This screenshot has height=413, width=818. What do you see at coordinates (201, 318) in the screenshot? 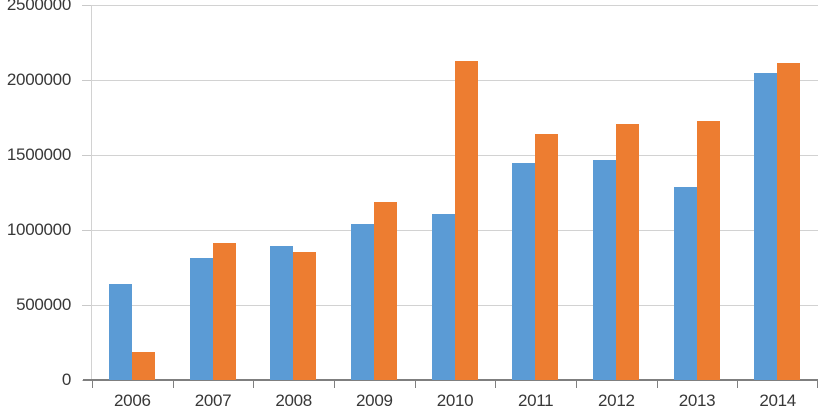
I see `bar-blue-series-2007` at bounding box center [201, 318].